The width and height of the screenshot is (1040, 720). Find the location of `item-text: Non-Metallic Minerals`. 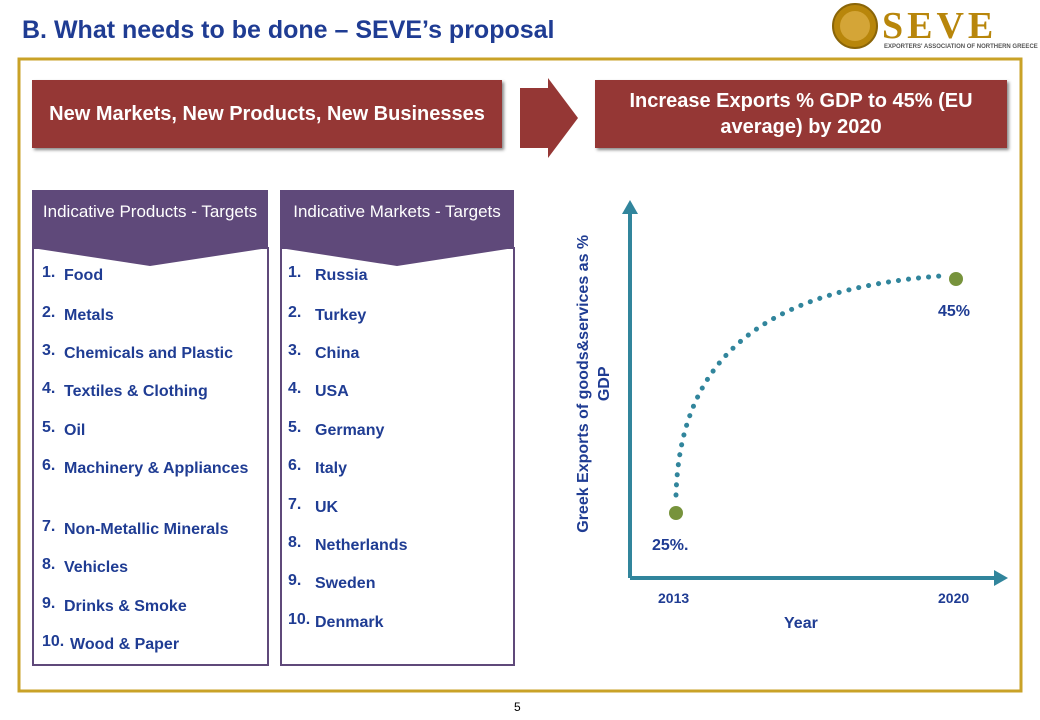

item-text: Non-Metallic Minerals is located at coordinates (146, 529).